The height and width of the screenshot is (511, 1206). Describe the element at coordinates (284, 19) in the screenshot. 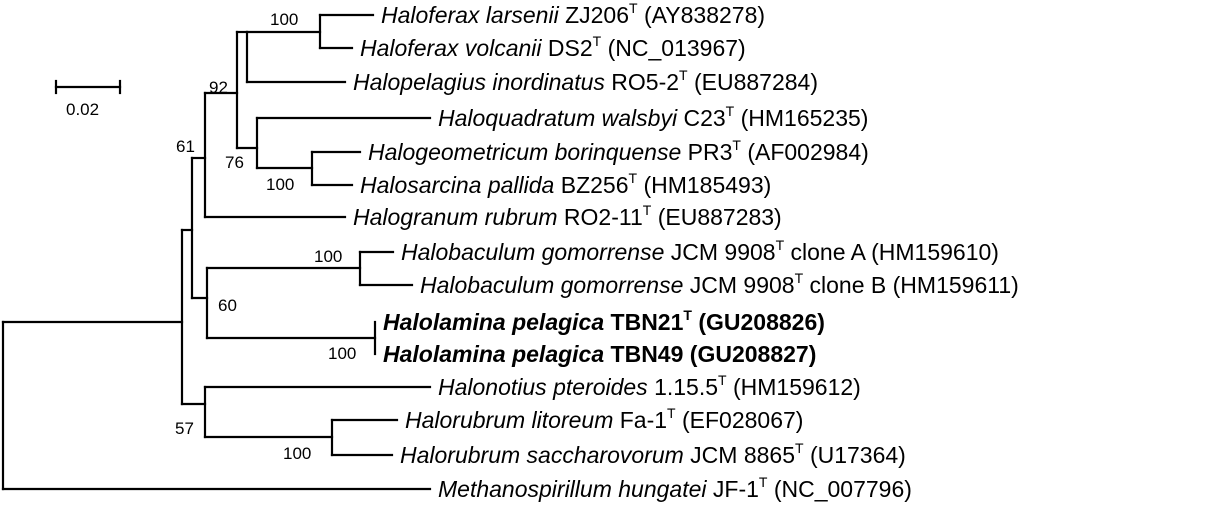

I see `bootstrap-ferax: 100` at that location.